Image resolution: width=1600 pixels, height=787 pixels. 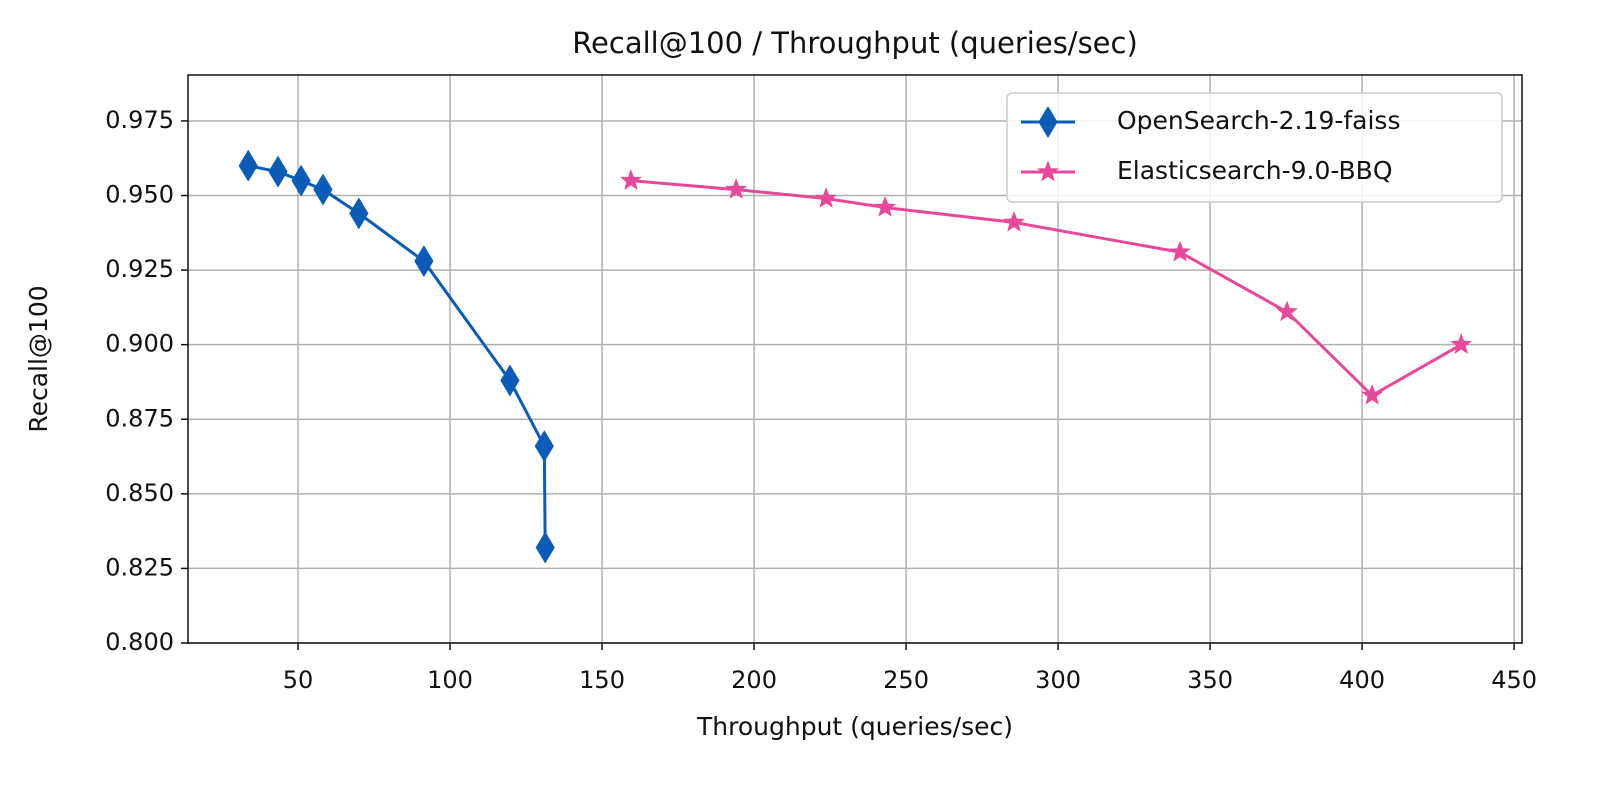 What do you see at coordinates (1255, 170) in the screenshot?
I see `legend-label: Elasticsearch-9.0-BBQ` at bounding box center [1255, 170].